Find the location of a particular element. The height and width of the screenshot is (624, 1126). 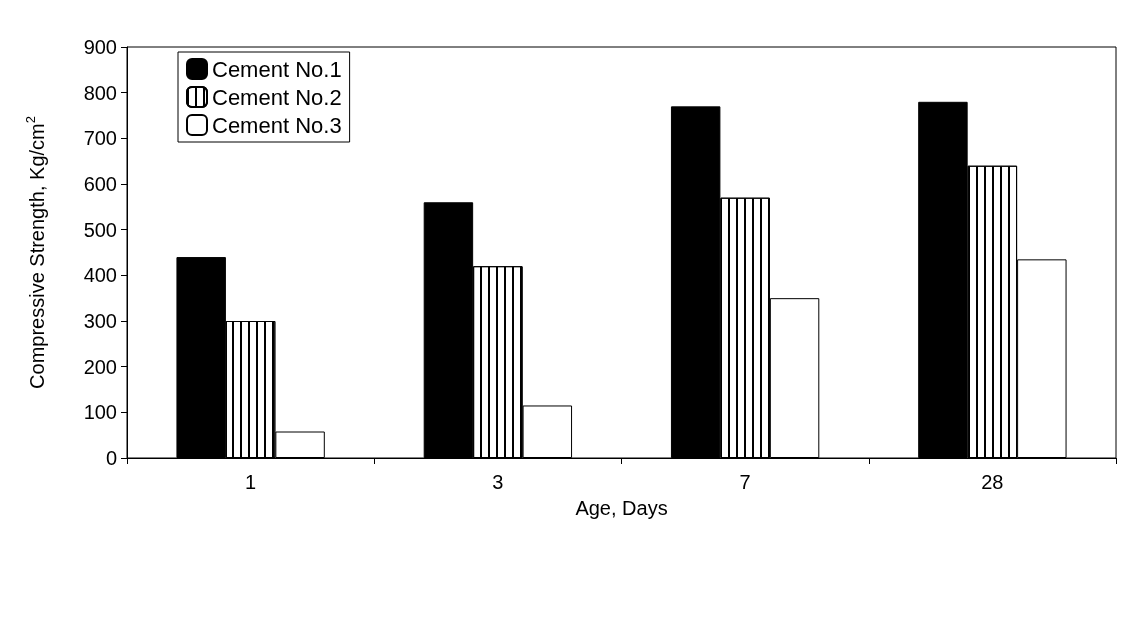

legend-label: Cement No.3 is located at coordinates (277, 125).